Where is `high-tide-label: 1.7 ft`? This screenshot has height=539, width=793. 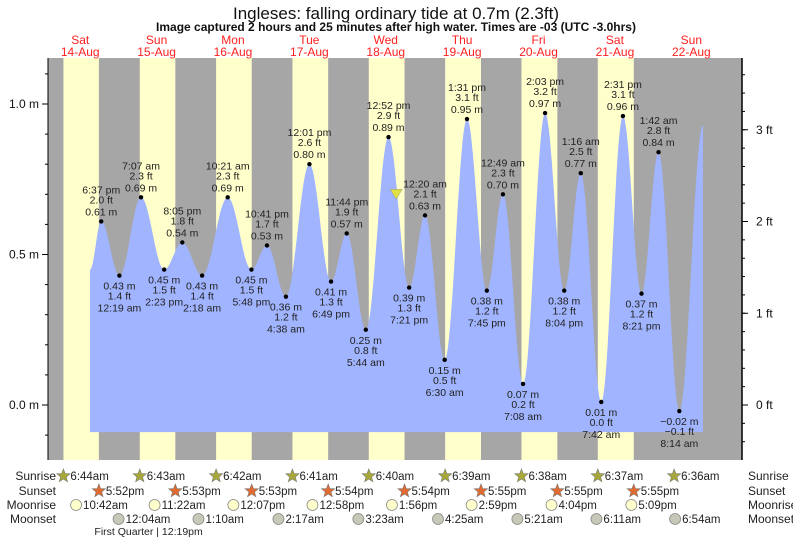
high-tide-label: 1.7 ft is located at coordinates (266, 224).